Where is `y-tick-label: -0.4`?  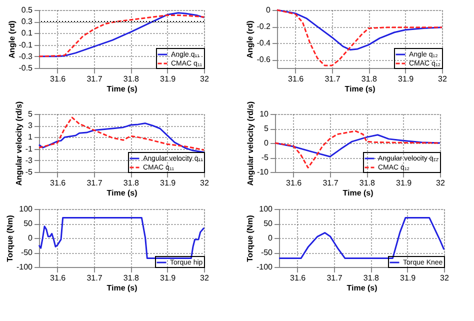
y-tick-label: -0.4 is located at coordinates (264, 43).